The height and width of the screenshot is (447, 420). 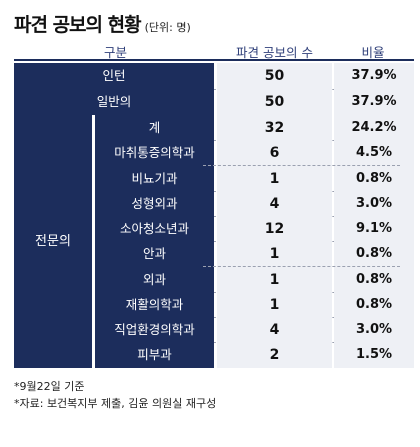 I want to click on table-row: 계 32 24.2%, so click(x=214, y=128).